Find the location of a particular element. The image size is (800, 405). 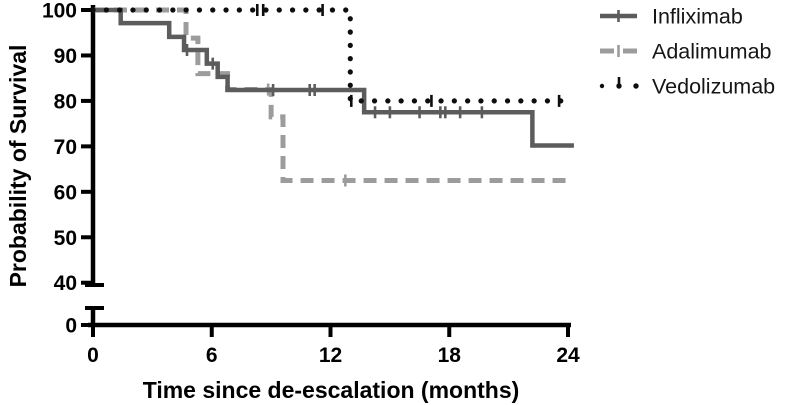

legend-label-infliximab: Infliximab is located at coordinates (697, 17).